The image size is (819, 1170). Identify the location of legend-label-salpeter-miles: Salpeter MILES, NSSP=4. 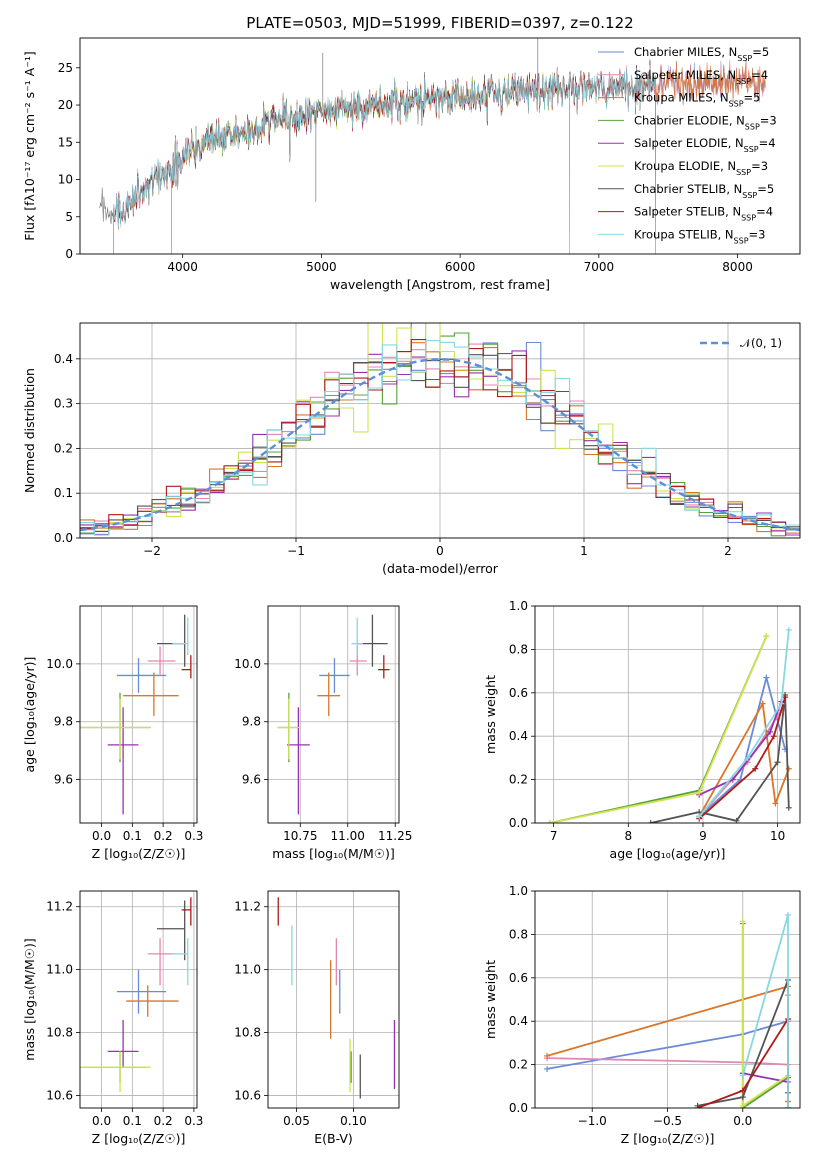
(701, 77).